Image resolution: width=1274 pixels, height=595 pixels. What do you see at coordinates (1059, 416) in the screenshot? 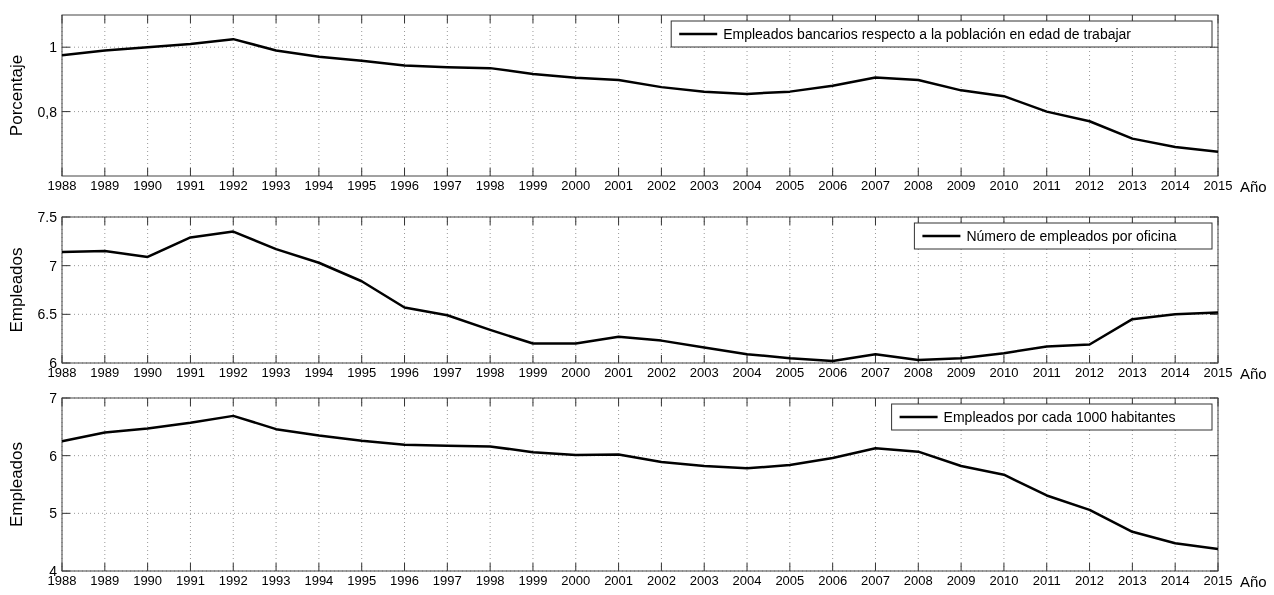
I see `legend-label: Empleados por cada 1000 habitantes` at bounding box center [1059, 416].